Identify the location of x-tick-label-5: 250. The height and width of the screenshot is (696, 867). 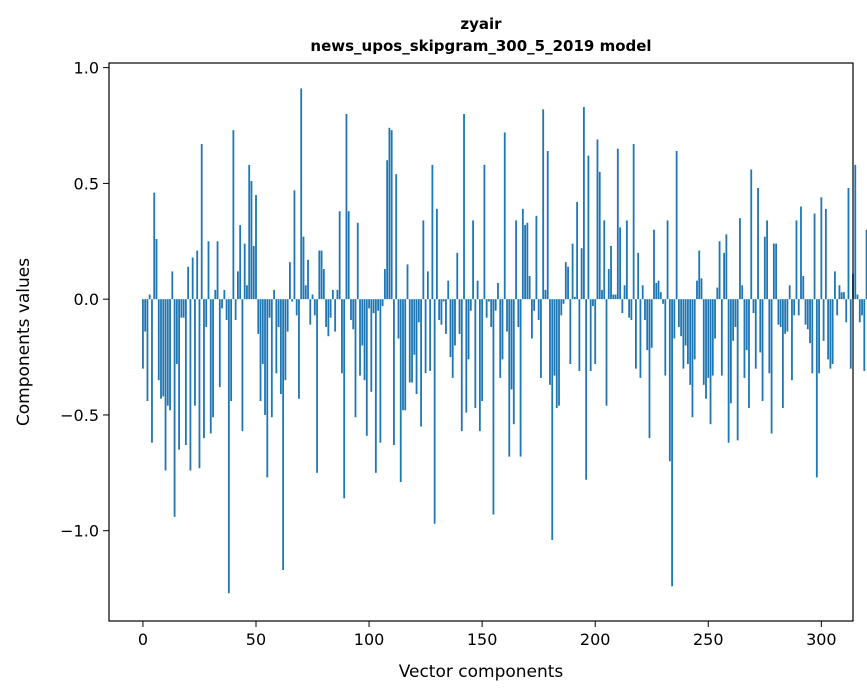
(708, 639).